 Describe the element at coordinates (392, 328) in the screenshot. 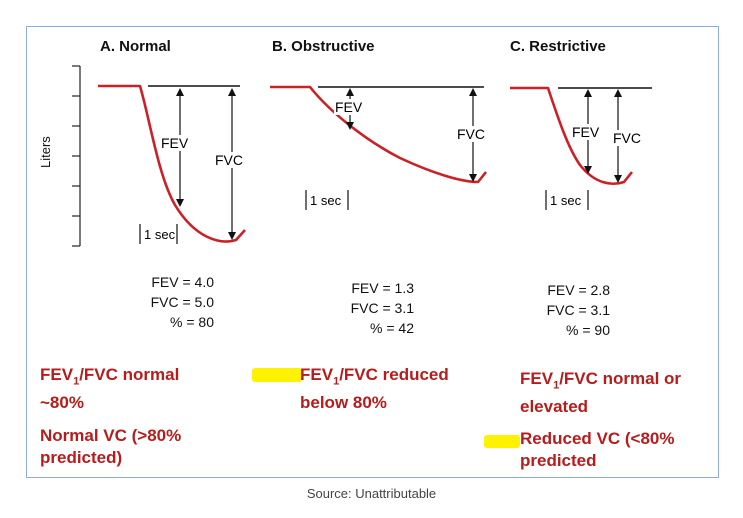

I see `panel-b-pct-value: % = 42` at that location.